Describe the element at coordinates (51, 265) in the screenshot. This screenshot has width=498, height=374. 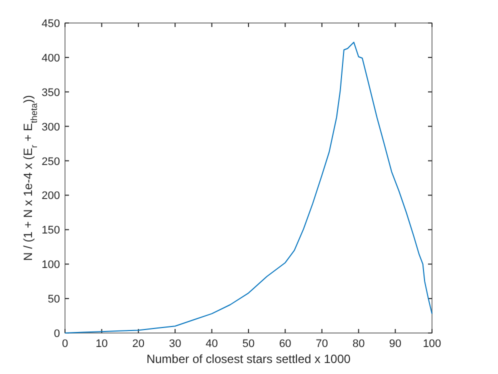
I see `y-tick-label: 100` at that location.